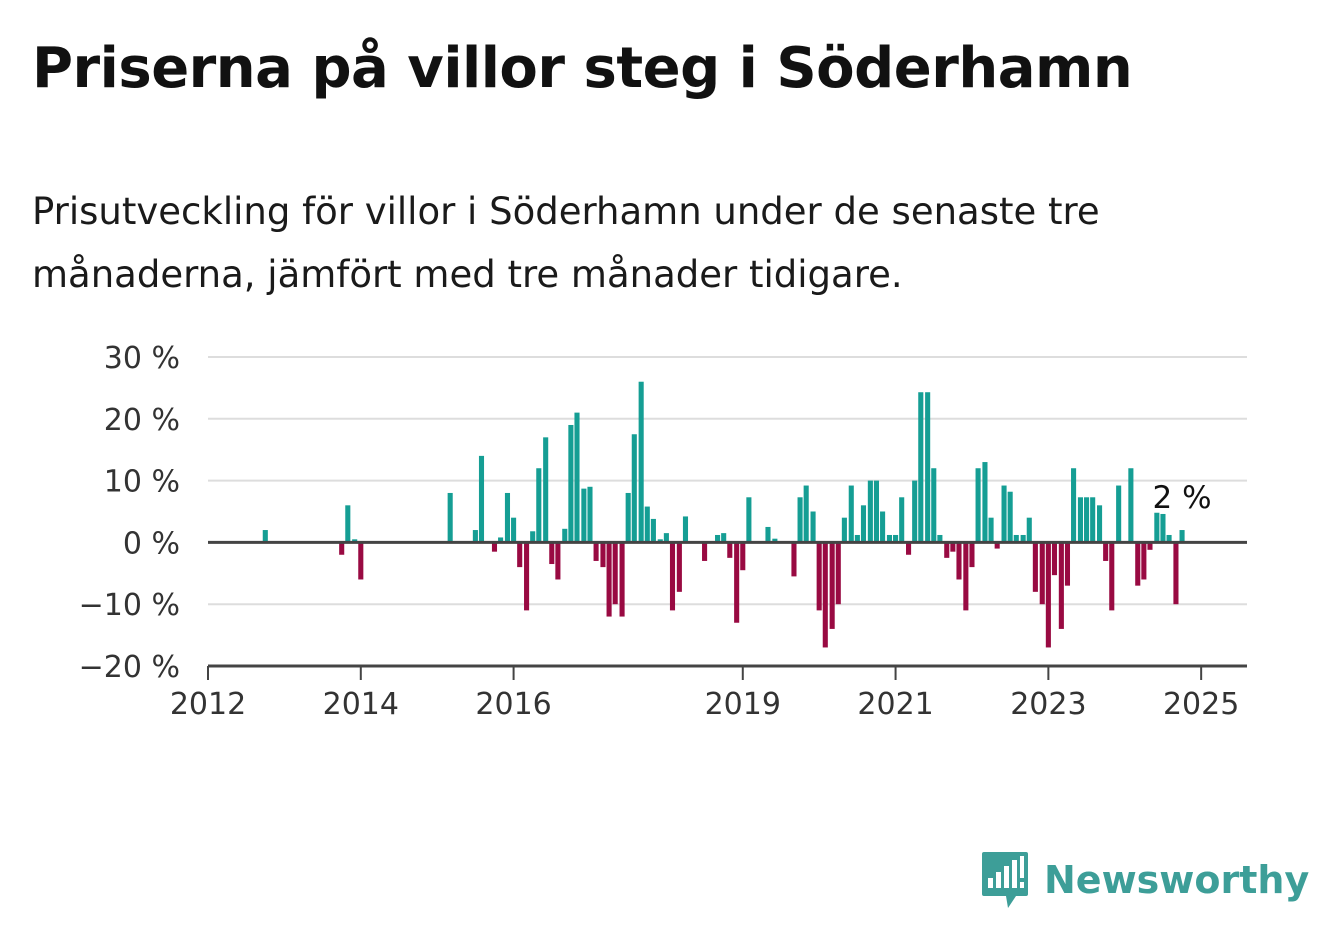 This screenshot has width=1322, height=939. What do you see at coordinates (151, 543) in the screenshot?
I see `y-tick-label: 0 %` at bounding box center [151, 543].